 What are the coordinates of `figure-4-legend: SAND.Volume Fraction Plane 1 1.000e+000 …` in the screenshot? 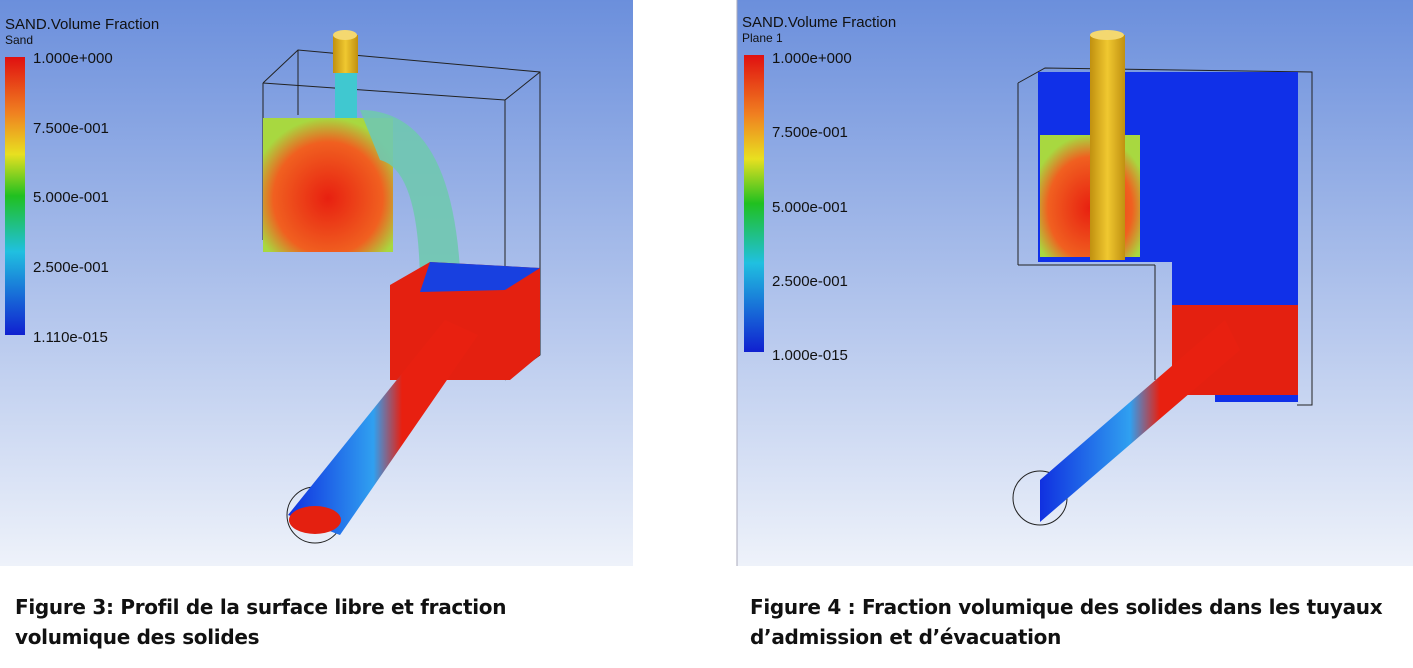 It's located at (819, 189).